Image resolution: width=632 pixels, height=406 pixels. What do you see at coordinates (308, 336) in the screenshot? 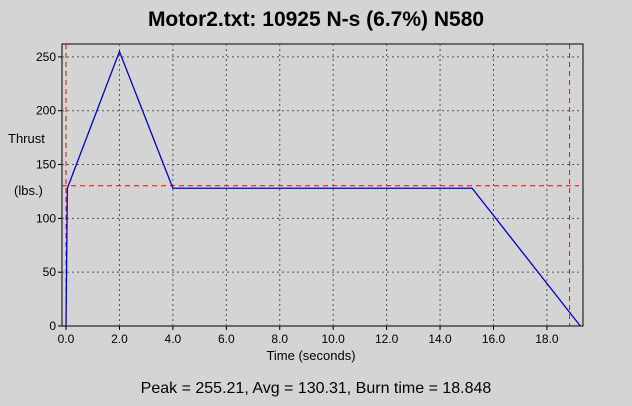
I see `x-axis: 0.0 2.0 4.0 6.0 8.0 10.0 12.0 14.0 16.0 18.0` at bounding box center [308, 336].